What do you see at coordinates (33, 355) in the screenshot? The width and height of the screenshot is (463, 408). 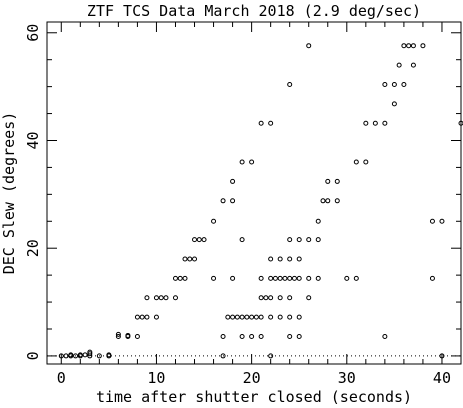 I see `y-tick-label: 0` at bounding box center [33, 355].